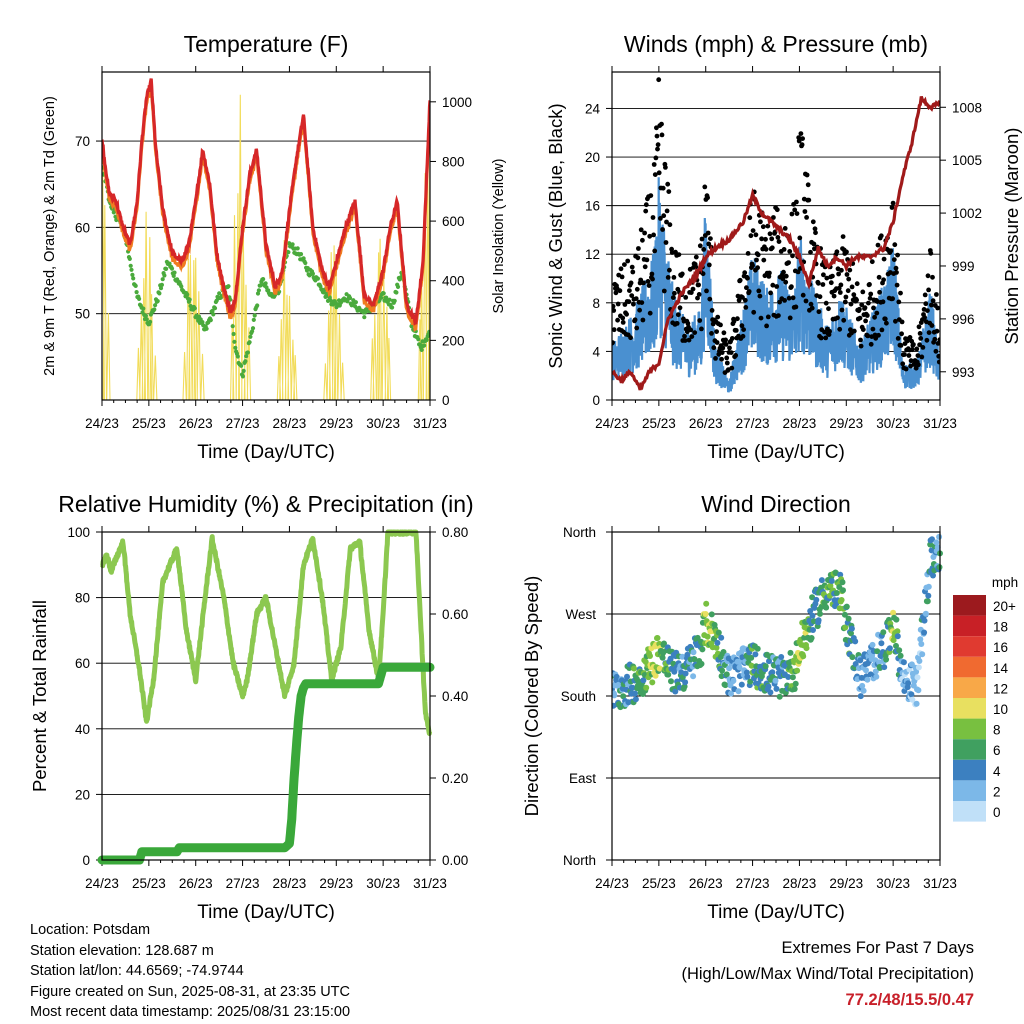 The width and height of the screenshot is (1024, 1024). Describe the element at coordinates (50, 236) in the screenshot. I see `y-axis-label: 2m & 9m T (Red, Orange) & 2m Td (Green)` at that location.